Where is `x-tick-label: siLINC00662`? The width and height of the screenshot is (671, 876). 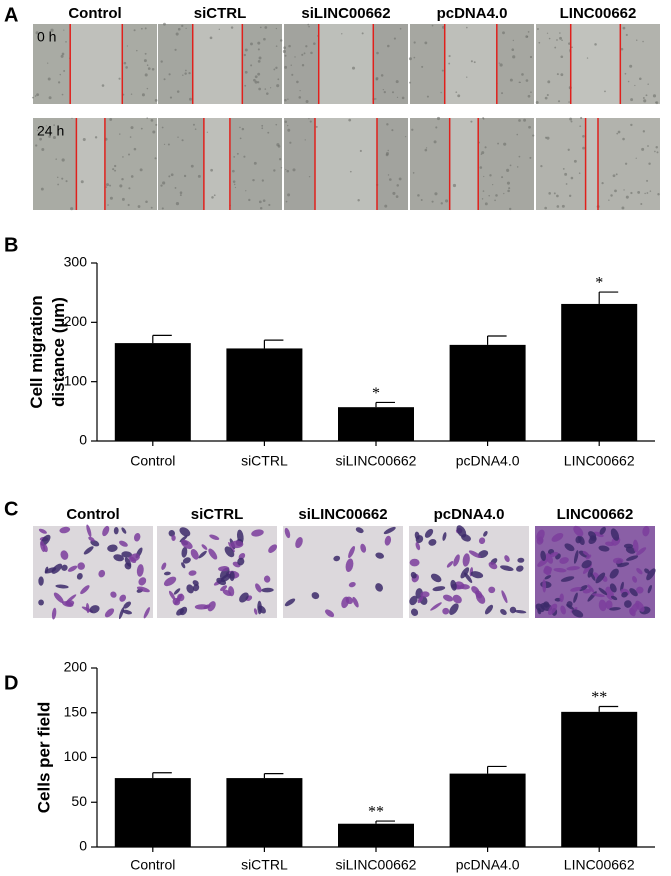
x-tick-label: siLINC00662 is located at coordinates (376, 865).